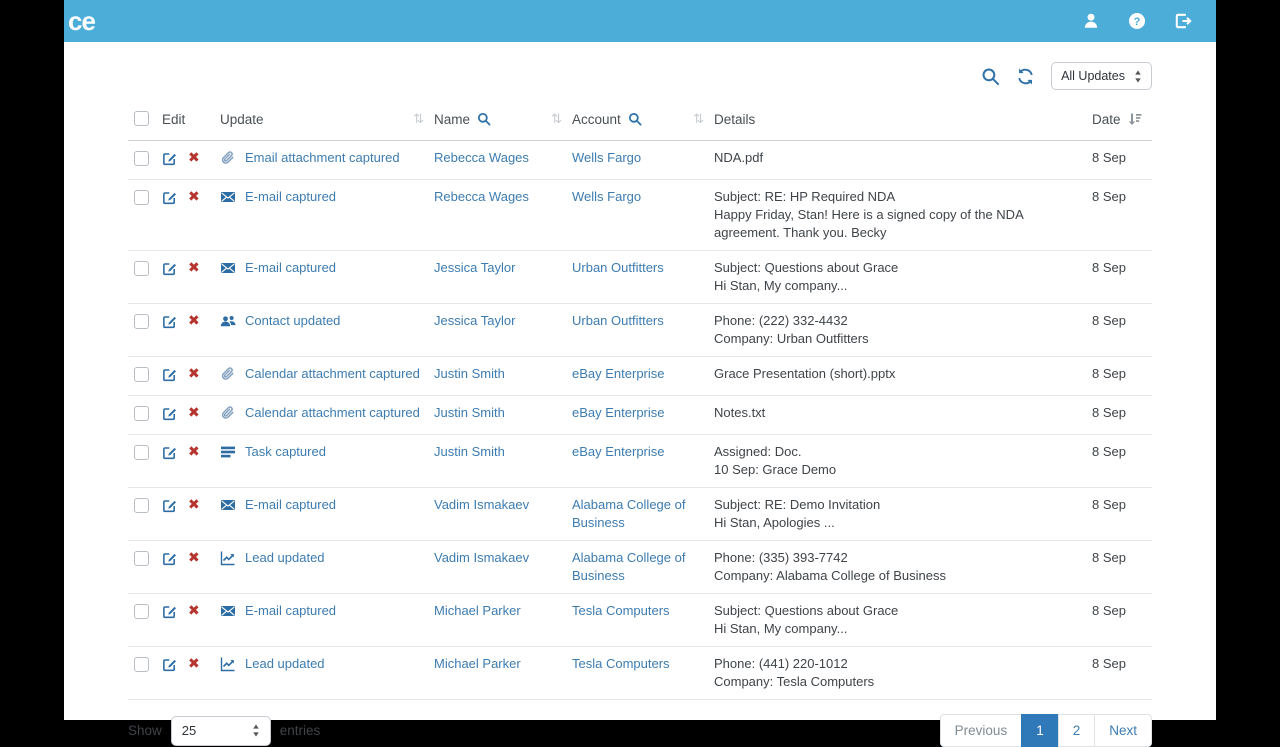  What do you see at coordinates (1109, 610) in the screenshot?
I see `date-text: 8 Sep` at bounding box center [1109, 610].